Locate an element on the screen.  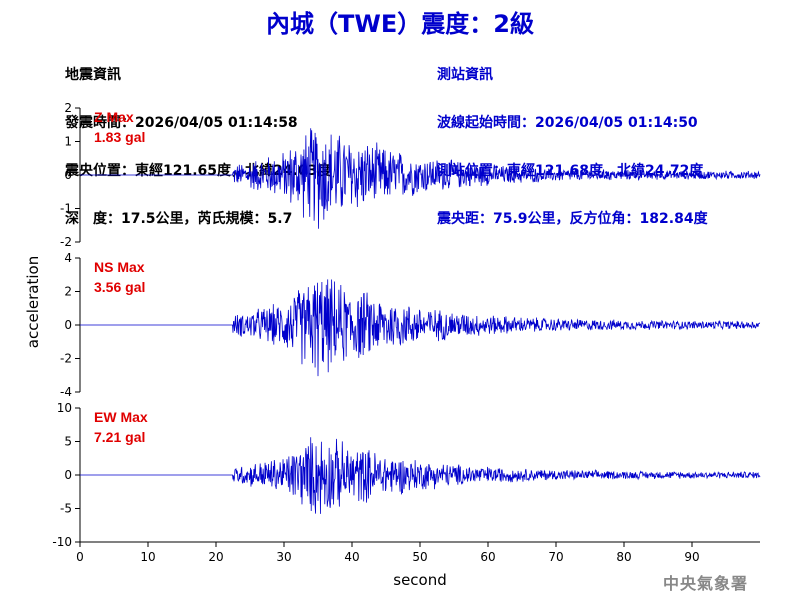
onset-time: 波線起始時間：2026/04/05 01:14:50 is located at coordinates (567, 123).